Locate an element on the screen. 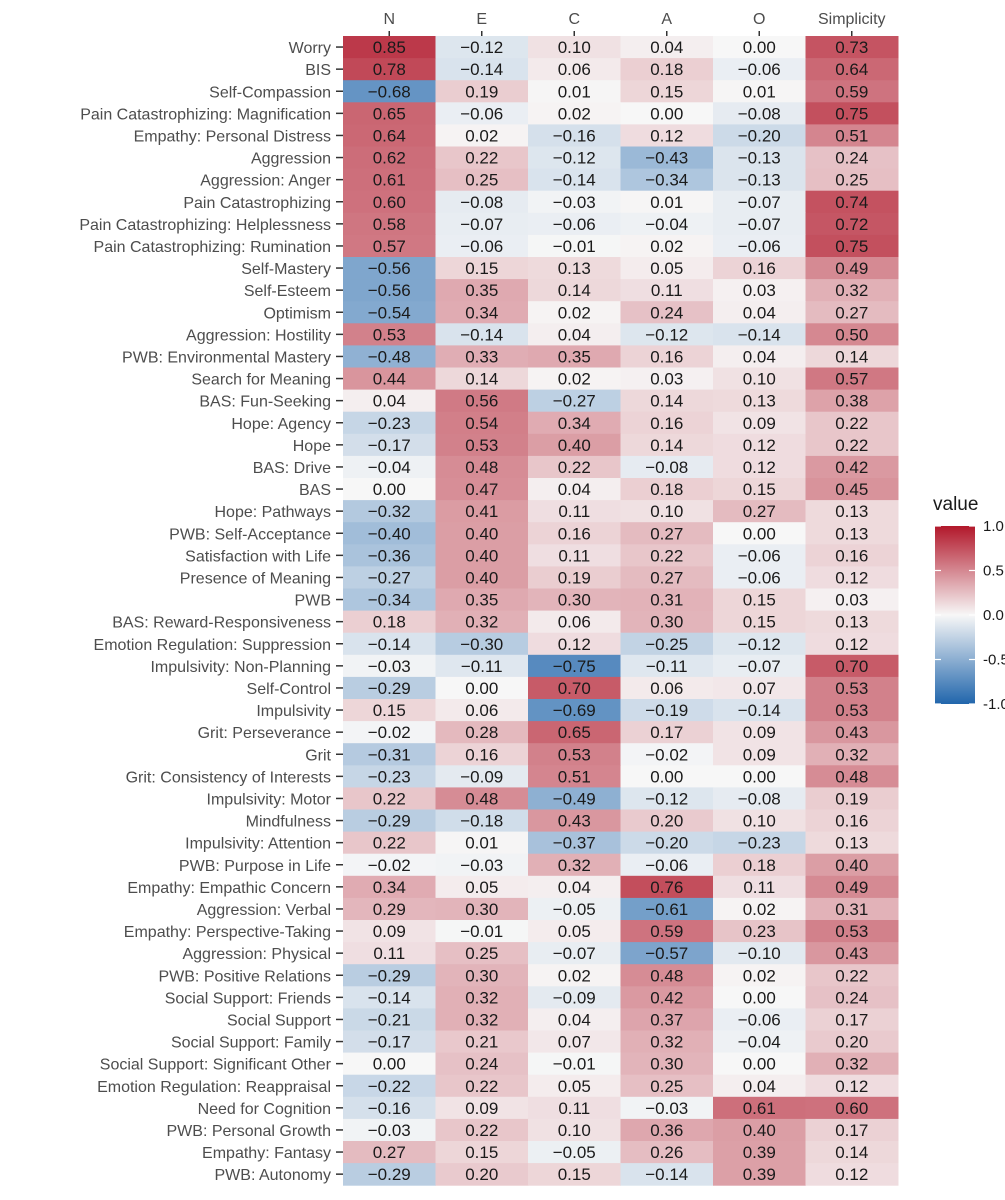 The height and width of the screenshot is (1200, 1005). column-label-o: O is located at coordinates (759, 19).